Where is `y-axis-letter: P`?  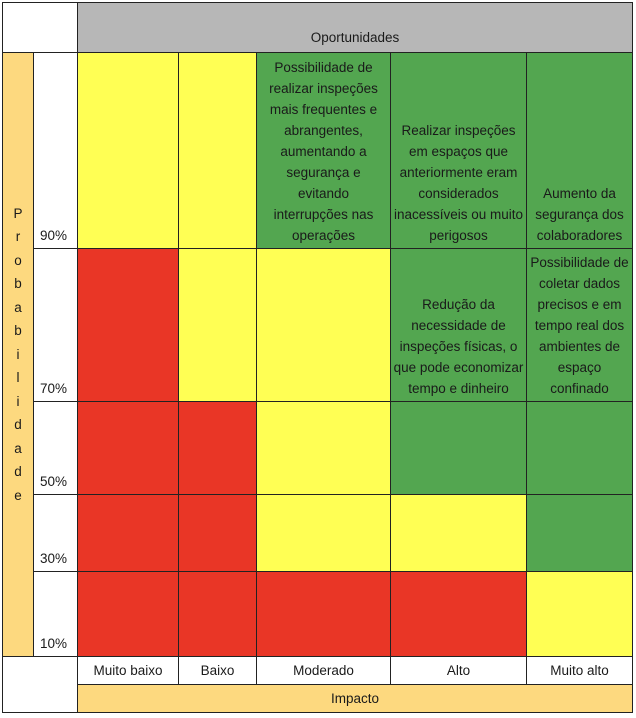
y-axis-letter: P is located at coordinates (18, 213).